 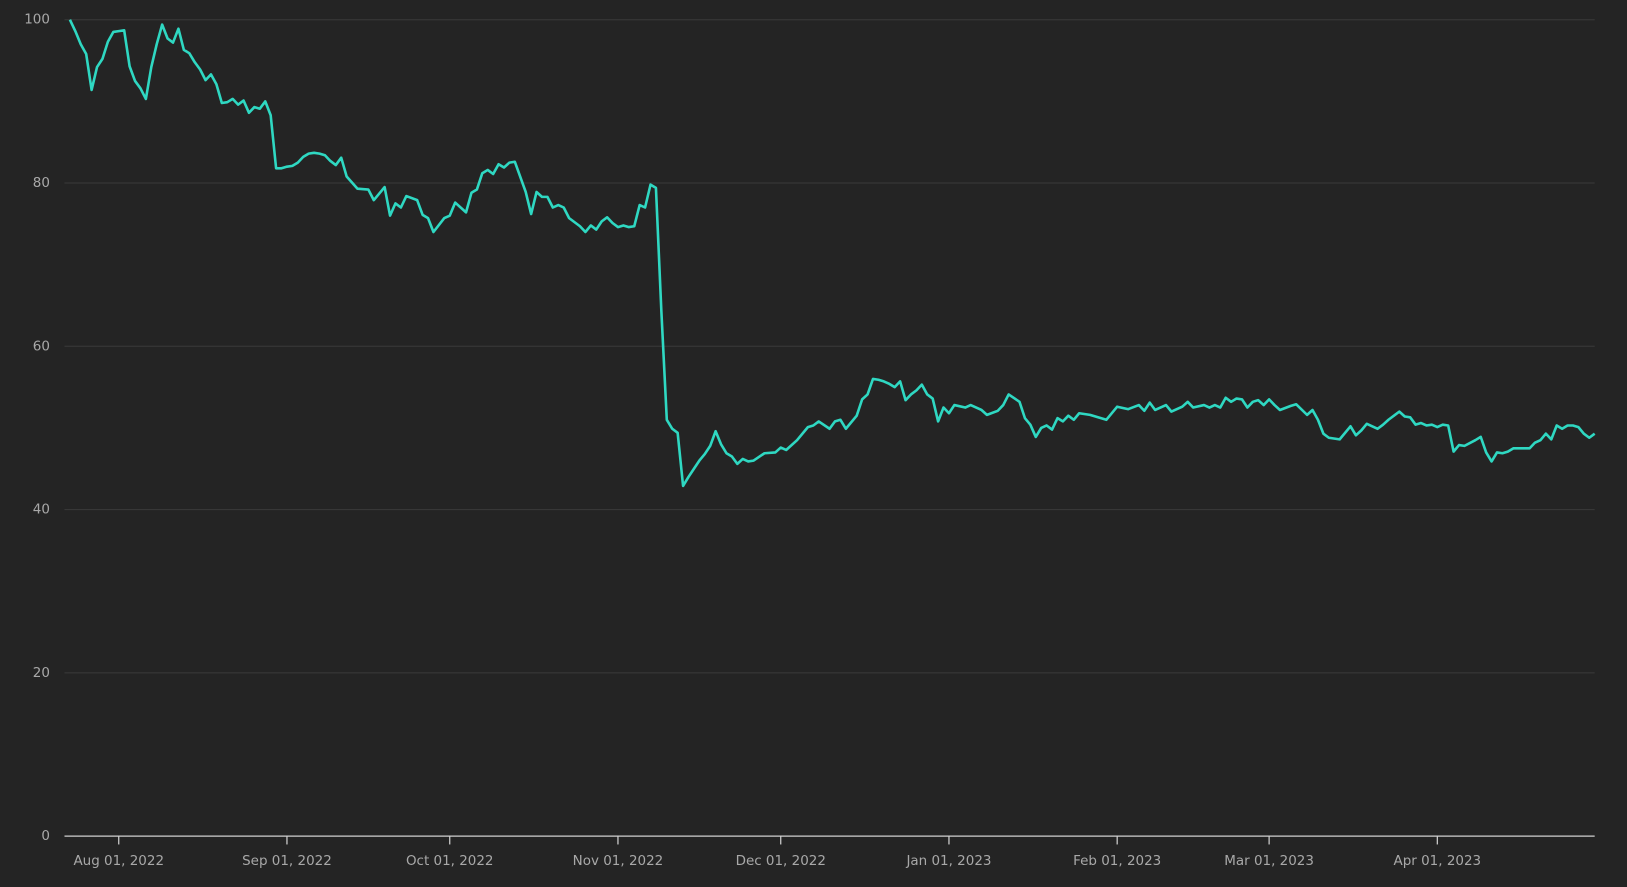 I want to click on x-tick-label: Dec 01, 2022, so click(x=781, y=861).